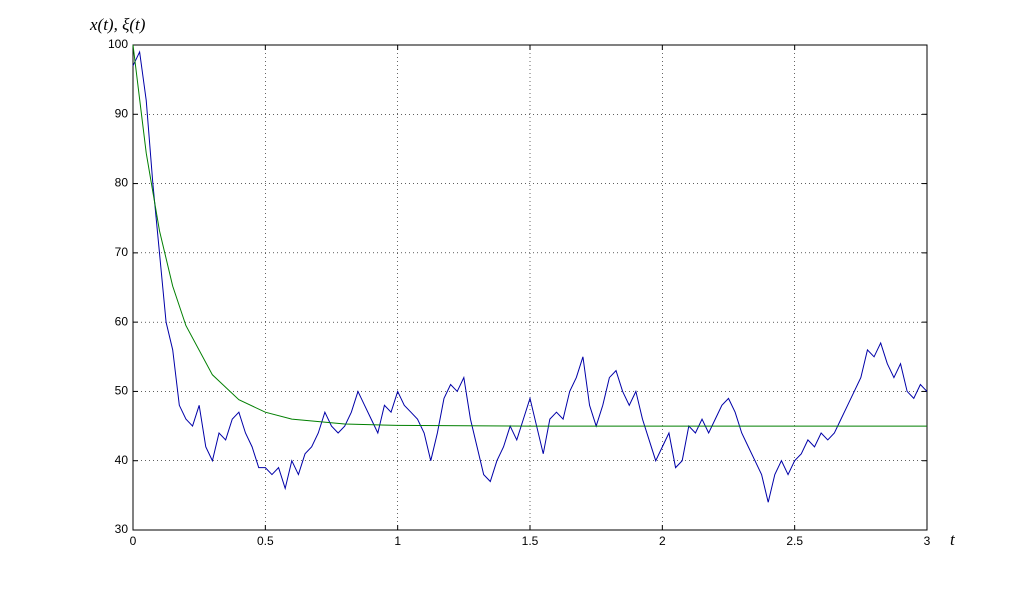 The height and width of the screenshot is (600, 1024). What do you see at coordinates (122, 252) in the screenshot?
I see `y-tick-label: 70` at bounding box center [122, 252].